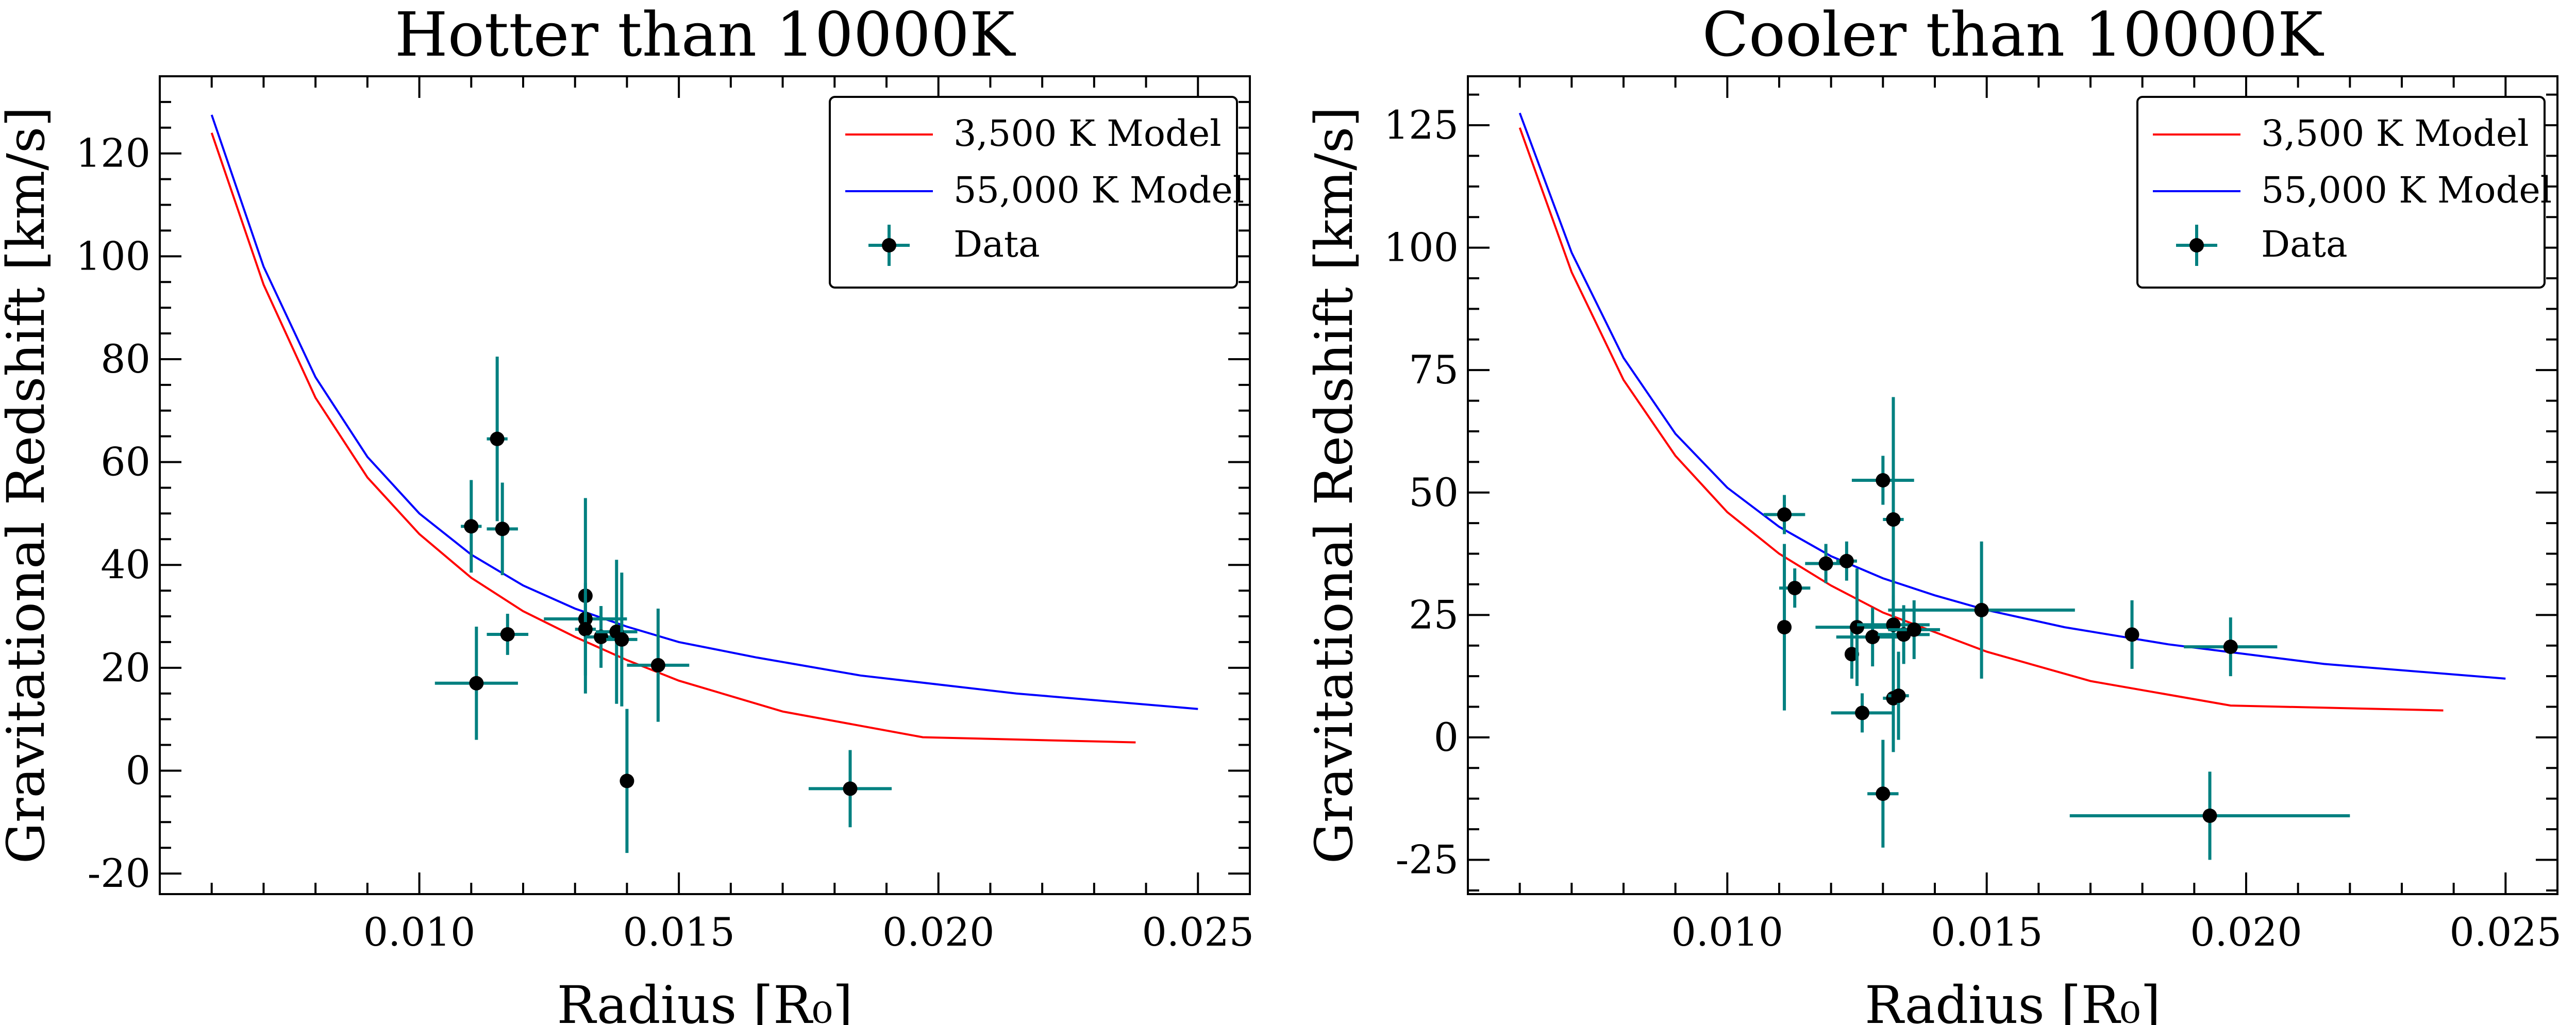  I want to click on chart-title: Cooler than 10000K, so click(2013, 35).